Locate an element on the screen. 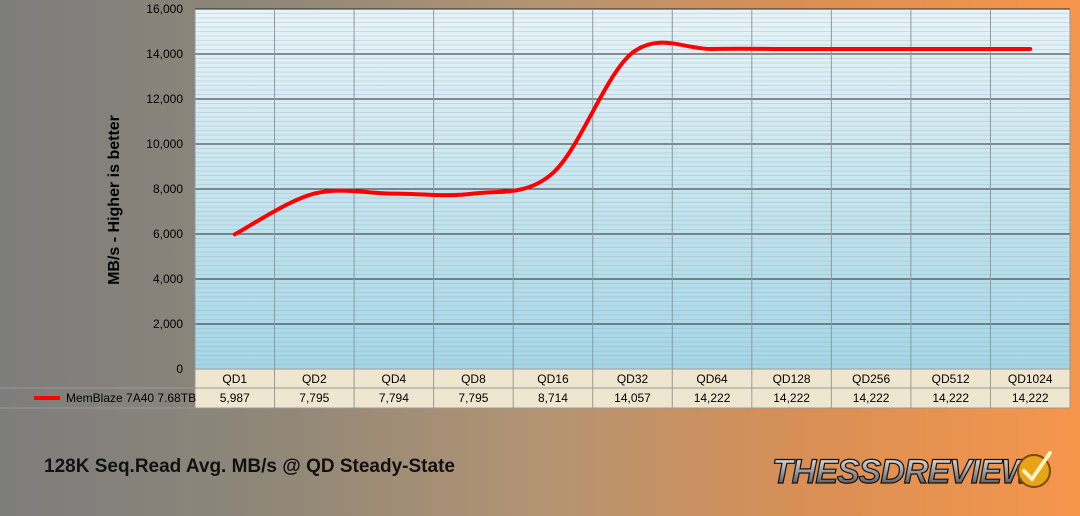 This screenshot has height=516, width=1080. y-tick-label: 2,000 is located at coordinates (168, 324).